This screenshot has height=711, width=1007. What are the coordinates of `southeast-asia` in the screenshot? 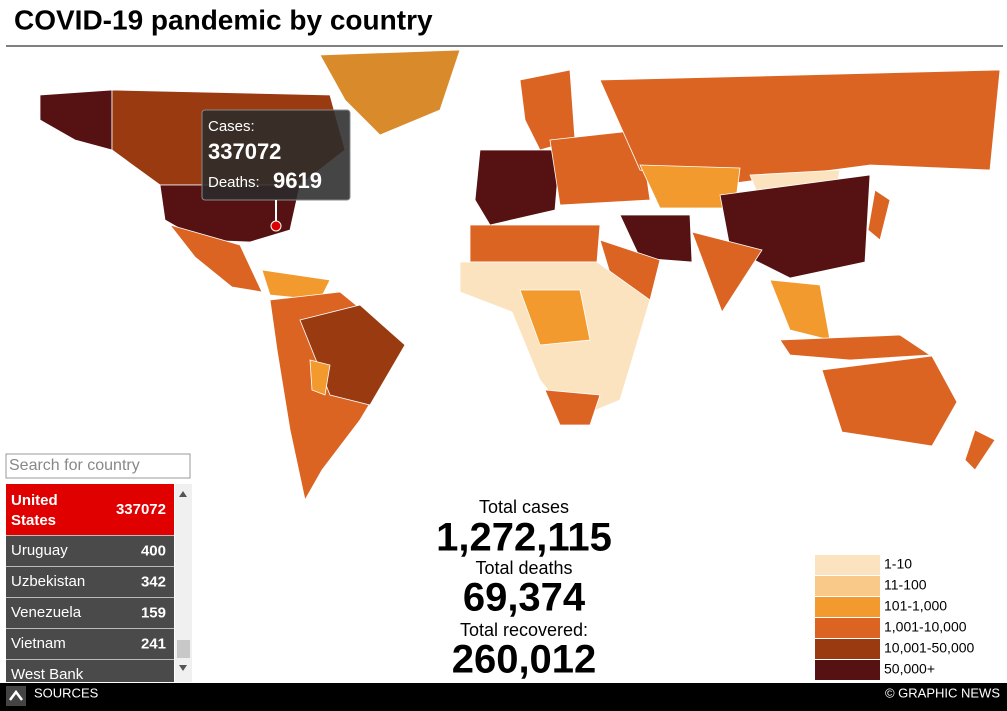 It's located at (800, 310).